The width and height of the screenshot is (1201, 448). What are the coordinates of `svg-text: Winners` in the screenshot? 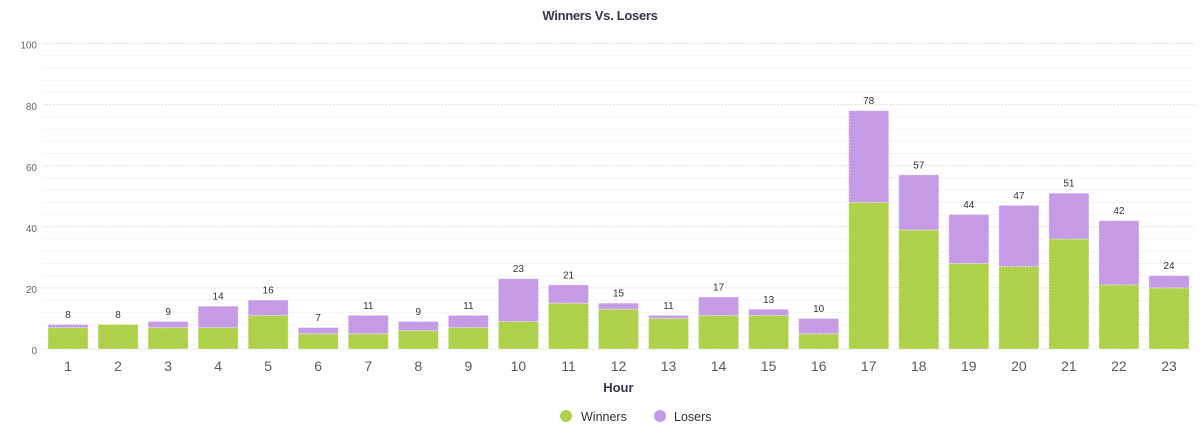 It's located at (604, 417).